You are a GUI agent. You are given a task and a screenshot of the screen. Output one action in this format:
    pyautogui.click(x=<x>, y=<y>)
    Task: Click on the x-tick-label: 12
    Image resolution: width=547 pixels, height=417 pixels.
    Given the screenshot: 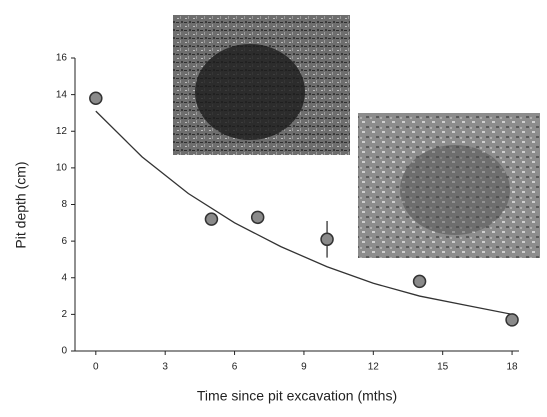 What is the action you would take?
    pyautogui.click(x=374, y=367)
    